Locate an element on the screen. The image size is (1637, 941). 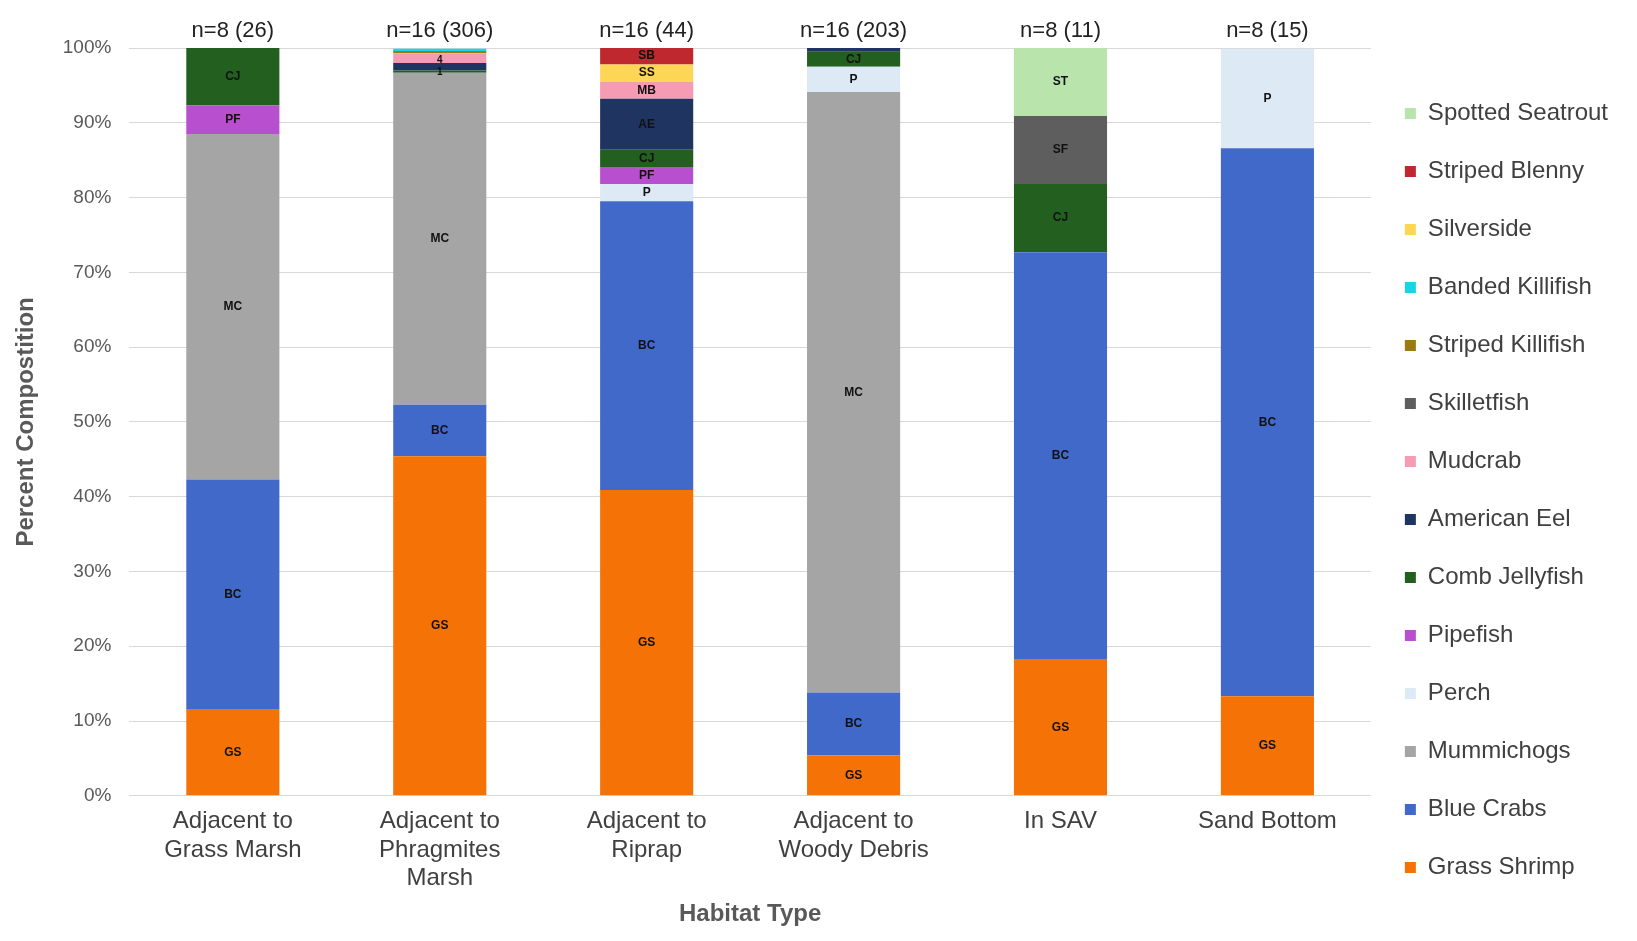
legend-label: Spotted Seatrout is located at coordinates (1518, 112).